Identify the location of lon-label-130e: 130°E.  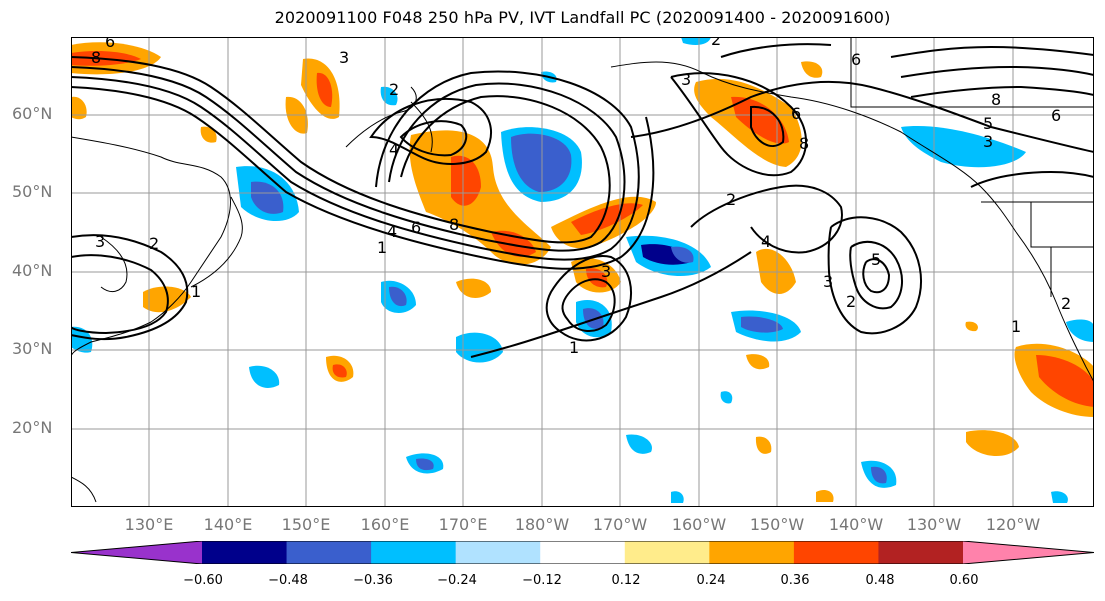
(149, 524).